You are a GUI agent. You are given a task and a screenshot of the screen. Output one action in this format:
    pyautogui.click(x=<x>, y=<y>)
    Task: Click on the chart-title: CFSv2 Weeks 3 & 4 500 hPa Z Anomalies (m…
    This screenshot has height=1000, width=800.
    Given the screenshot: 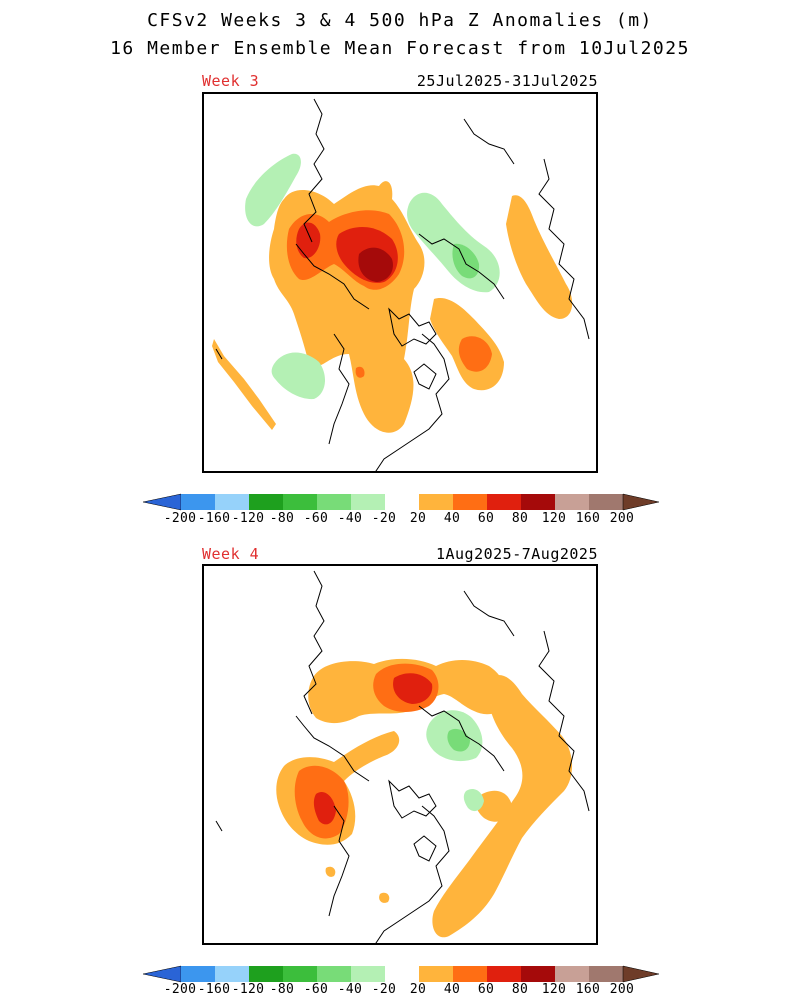 What is the action you would take?
    pyautogui.click(x=400, y=20)
    